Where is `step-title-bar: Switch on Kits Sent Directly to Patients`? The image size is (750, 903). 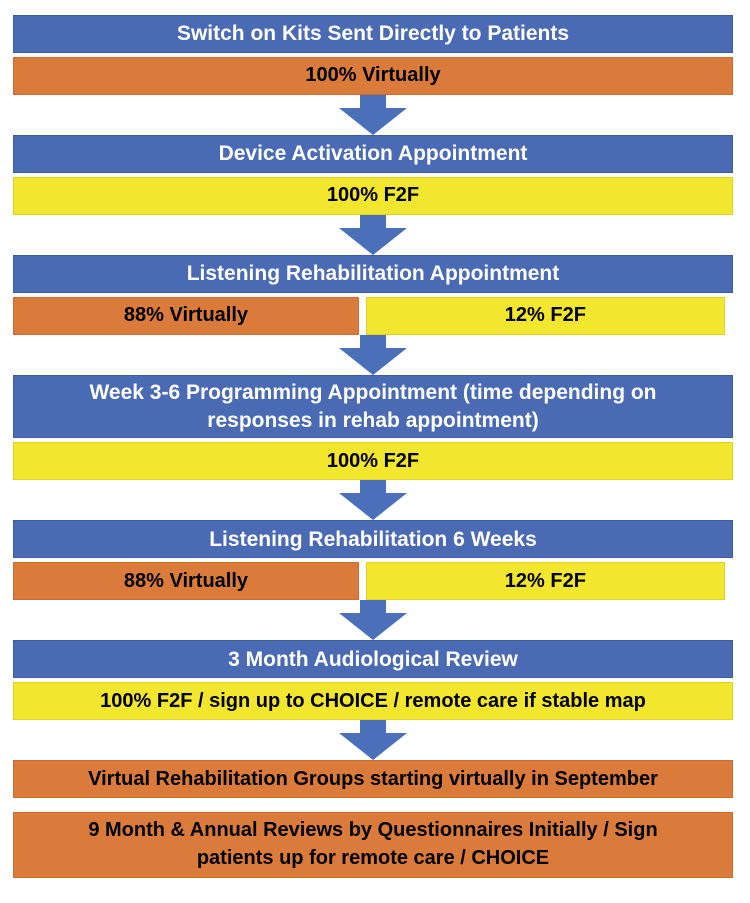 step-title-bar: Switch on Kits Sent Directly to Patients is located at coordinates (373, 34).